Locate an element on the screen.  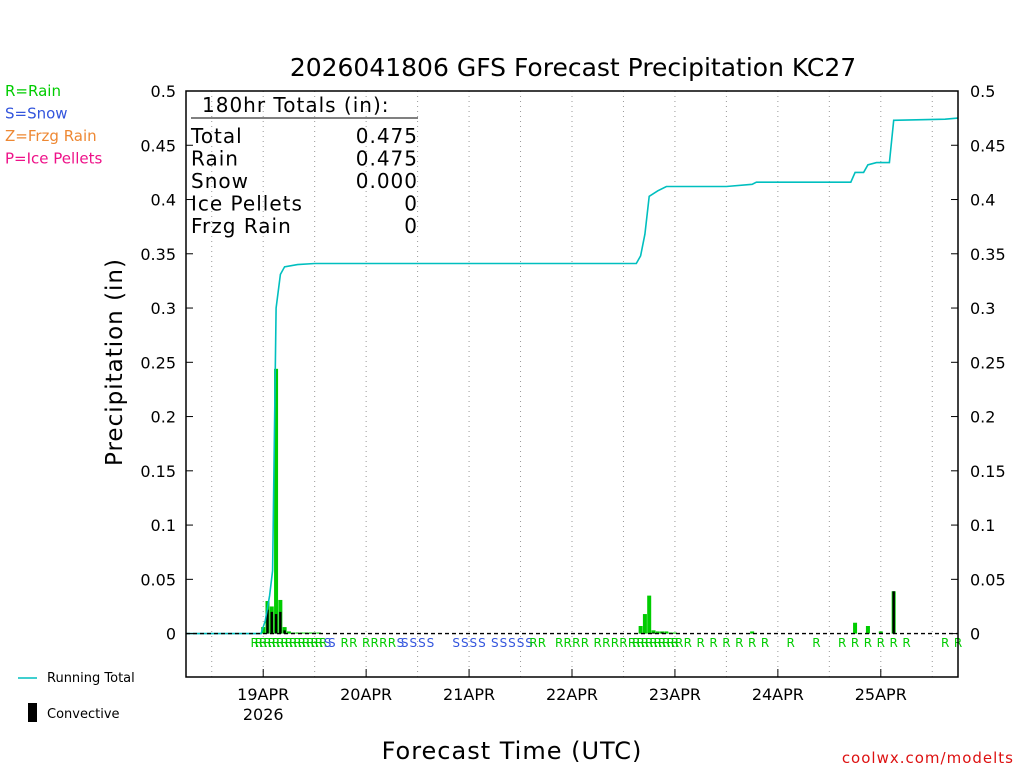
totals-label: Snow is located at coordinates (220, 181).